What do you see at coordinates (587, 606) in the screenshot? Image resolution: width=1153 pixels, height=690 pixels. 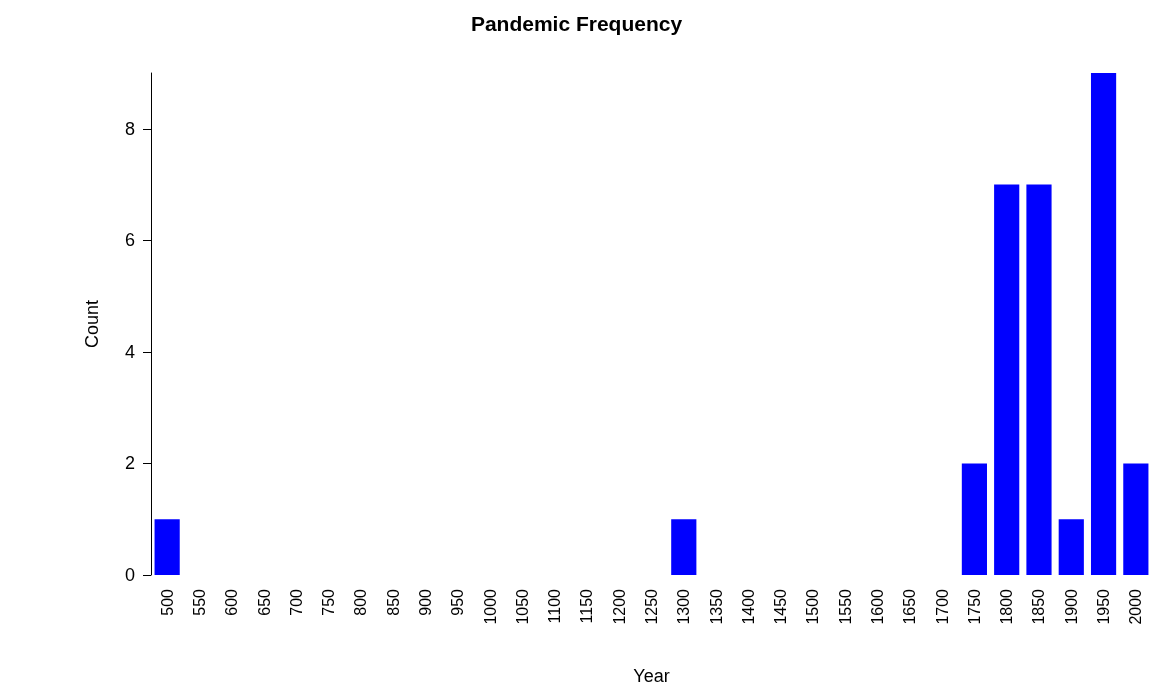 I see `x-tick-label: 1150` at bounding box center [587, 606].